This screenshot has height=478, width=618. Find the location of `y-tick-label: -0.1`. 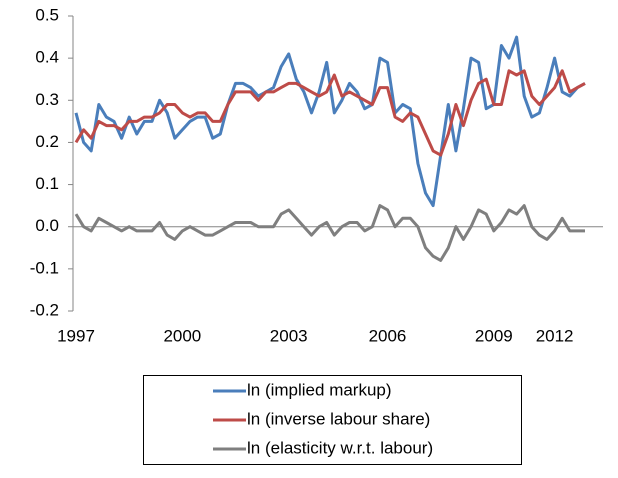

y-tick-label: -0.1 is located at coordinates (44, 267).